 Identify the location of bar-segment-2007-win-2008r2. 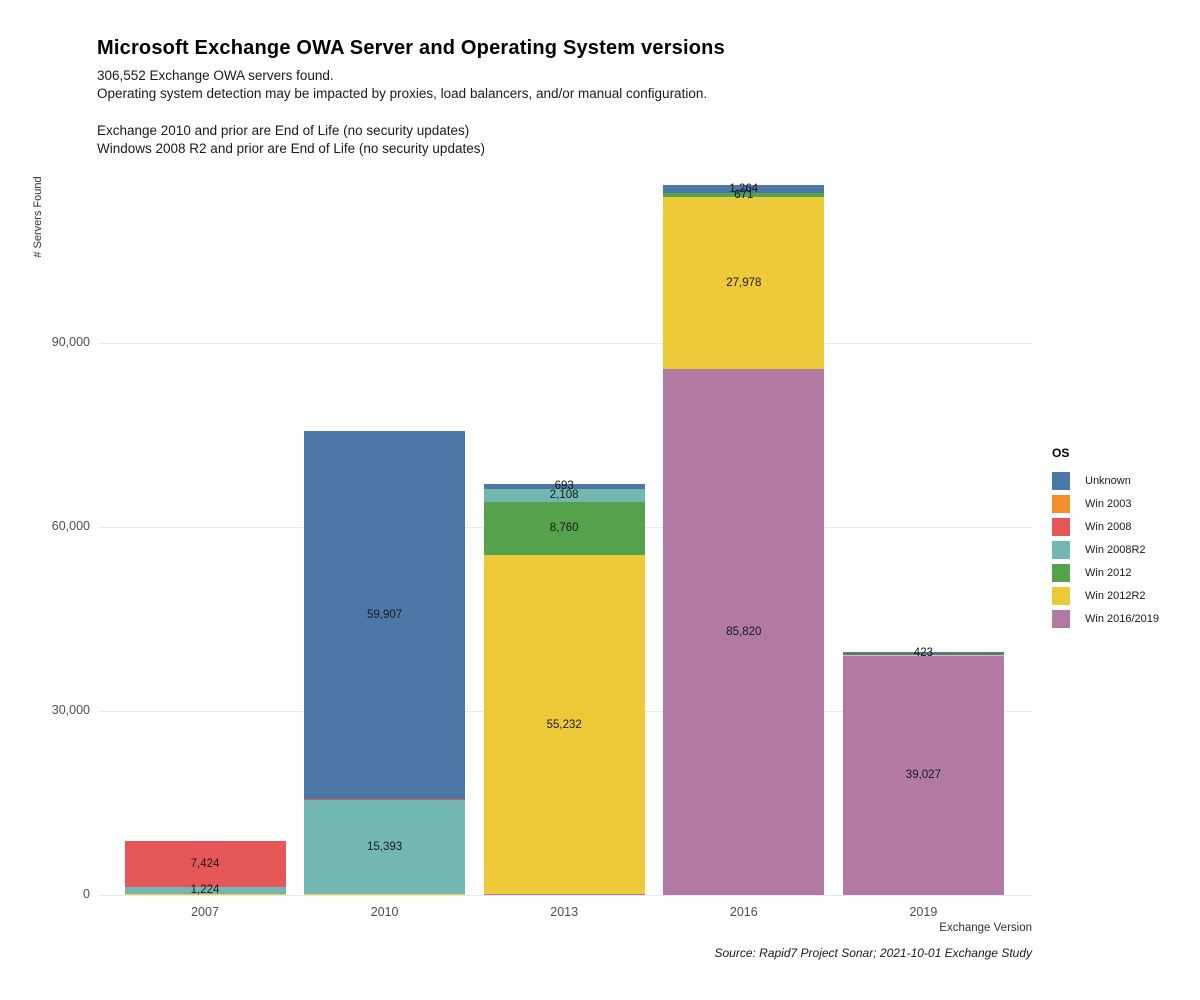
(205, 890).